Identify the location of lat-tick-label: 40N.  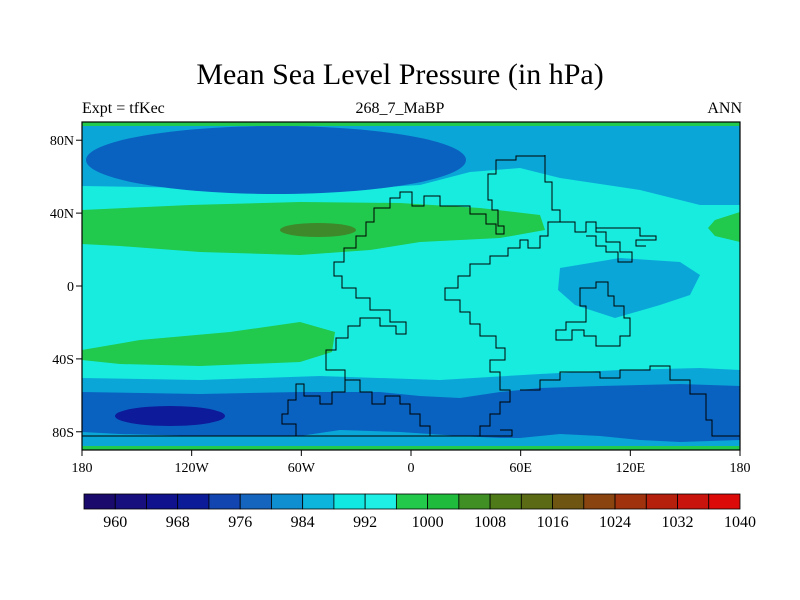
(62, 214).